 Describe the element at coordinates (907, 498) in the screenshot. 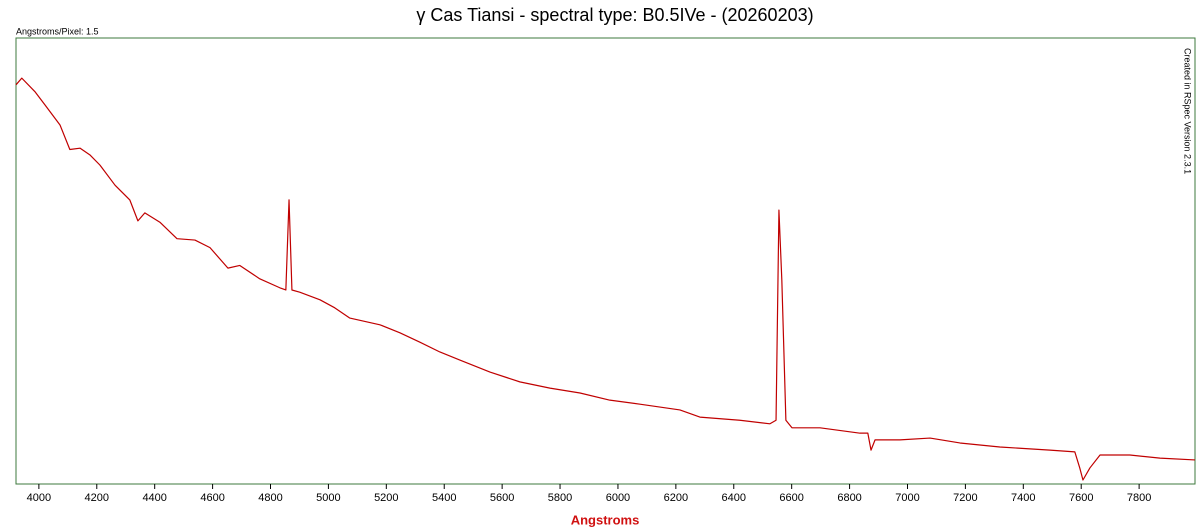

I see `x-tick-label: 7000` at that location.